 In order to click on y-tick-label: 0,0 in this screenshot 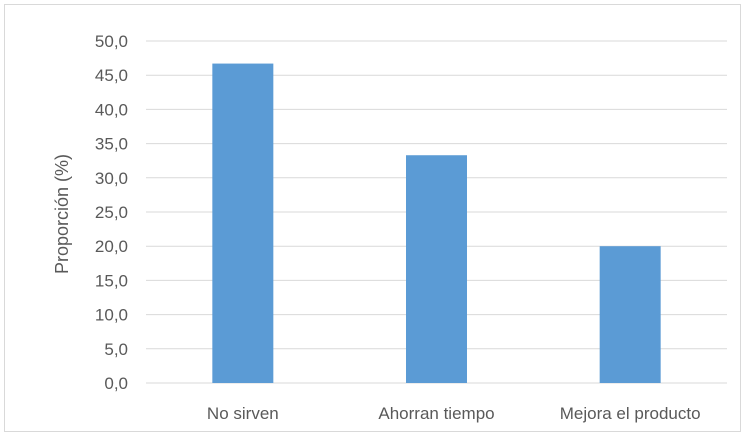, I will do `click(116, 383)`.